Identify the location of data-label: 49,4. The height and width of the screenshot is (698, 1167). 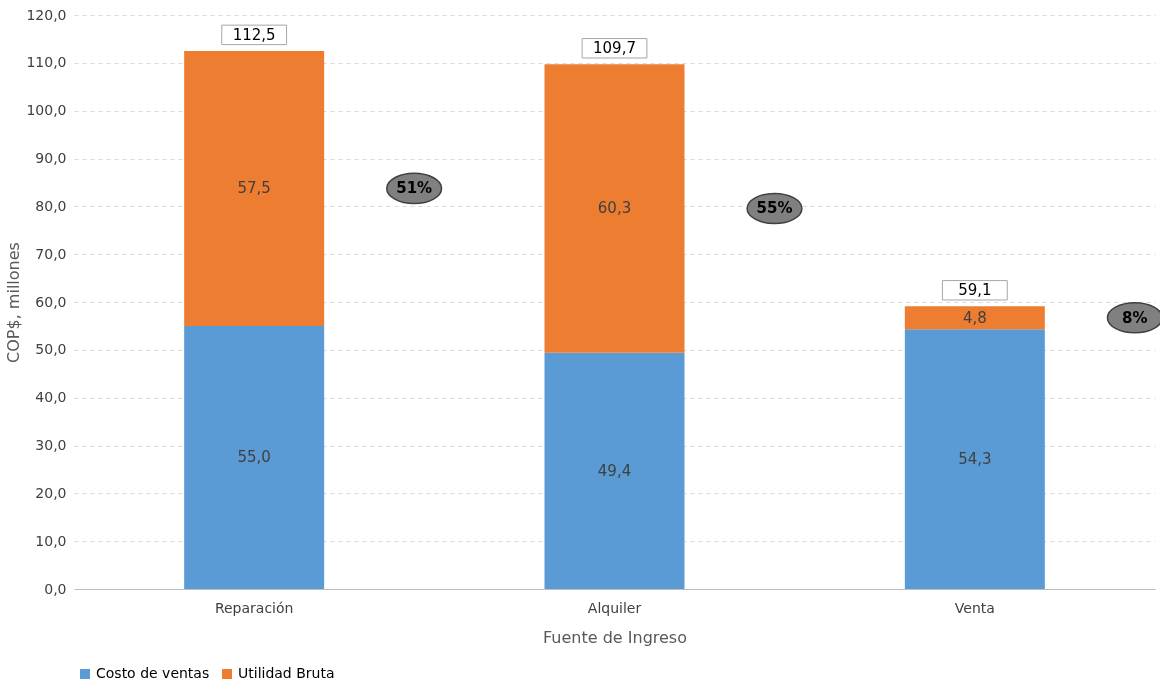
(614, 470).